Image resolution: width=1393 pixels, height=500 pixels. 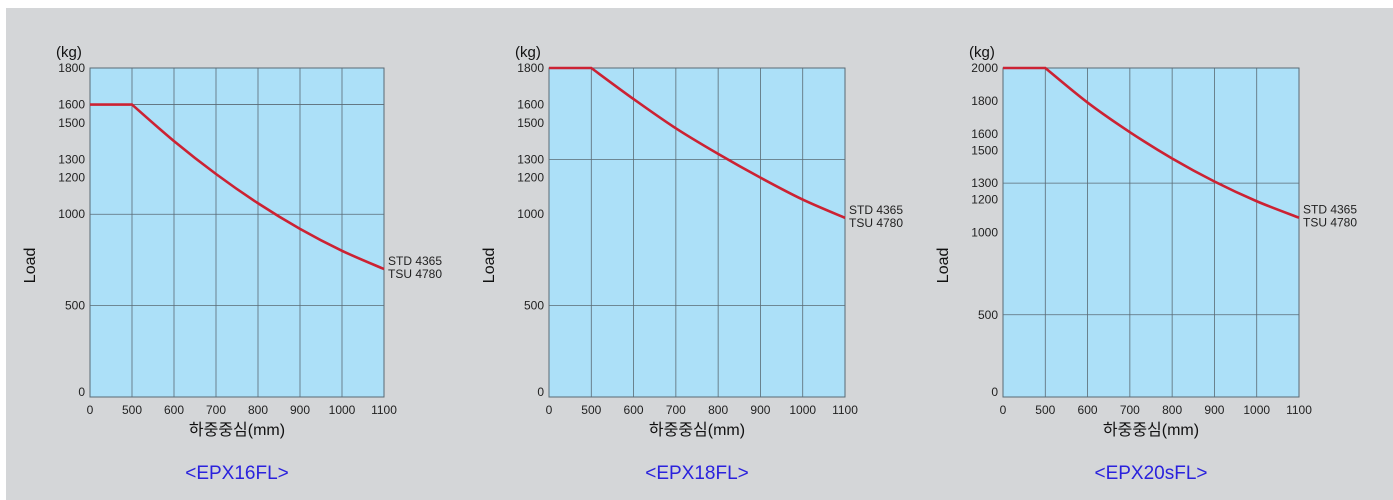 What do you see at coordinates (1150, 473) in the screenshot?
I see `chart-caption: <EPX20sFL>` at bounding box center [1150, 473].